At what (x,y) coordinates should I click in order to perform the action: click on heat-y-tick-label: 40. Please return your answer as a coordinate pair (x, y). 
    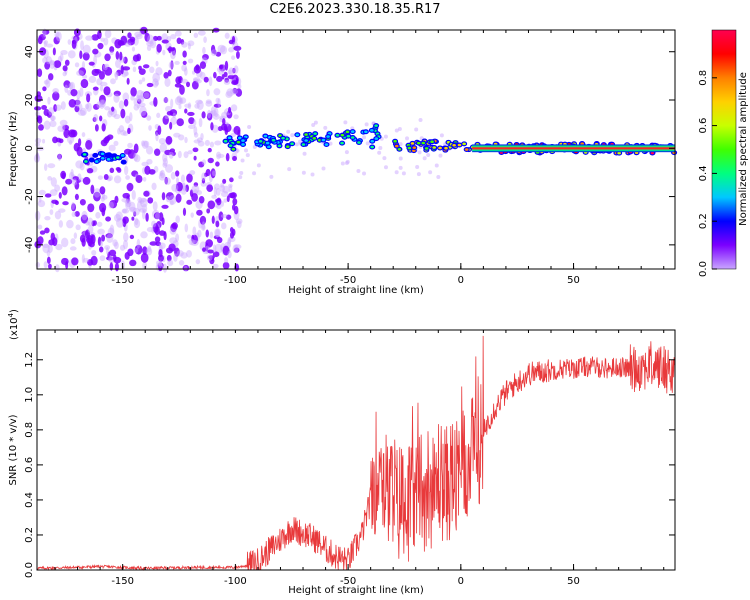
    Looking at the image, I should click on (29, 51).